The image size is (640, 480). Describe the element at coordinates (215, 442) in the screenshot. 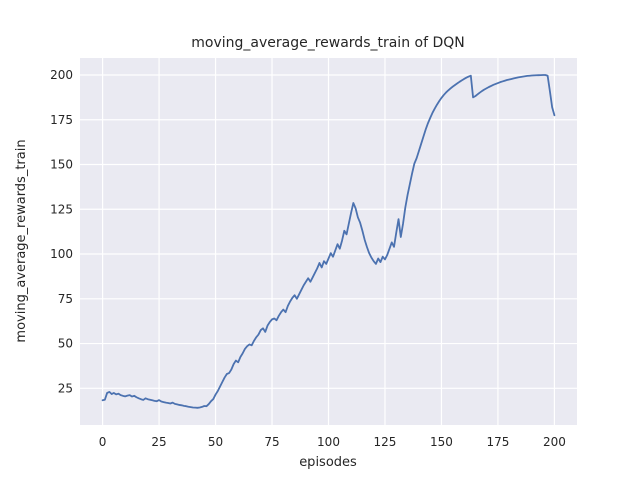

I see `x-tick-label: 50` at that location.